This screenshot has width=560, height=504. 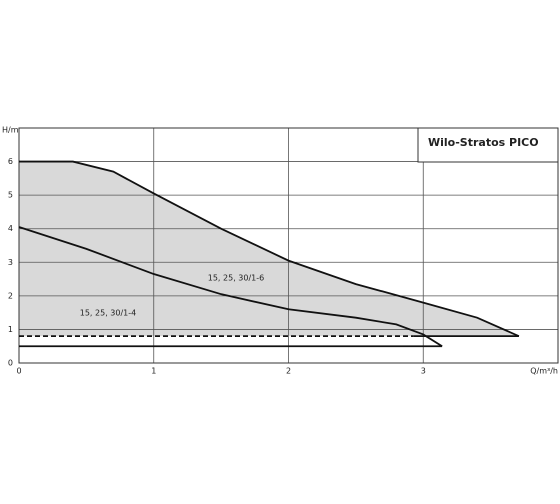 What do you see at coordinates (236, 278) in the screenshot?
I see `curve-label: 15, 25, 30/1-6` at bounding box center [236, 278].